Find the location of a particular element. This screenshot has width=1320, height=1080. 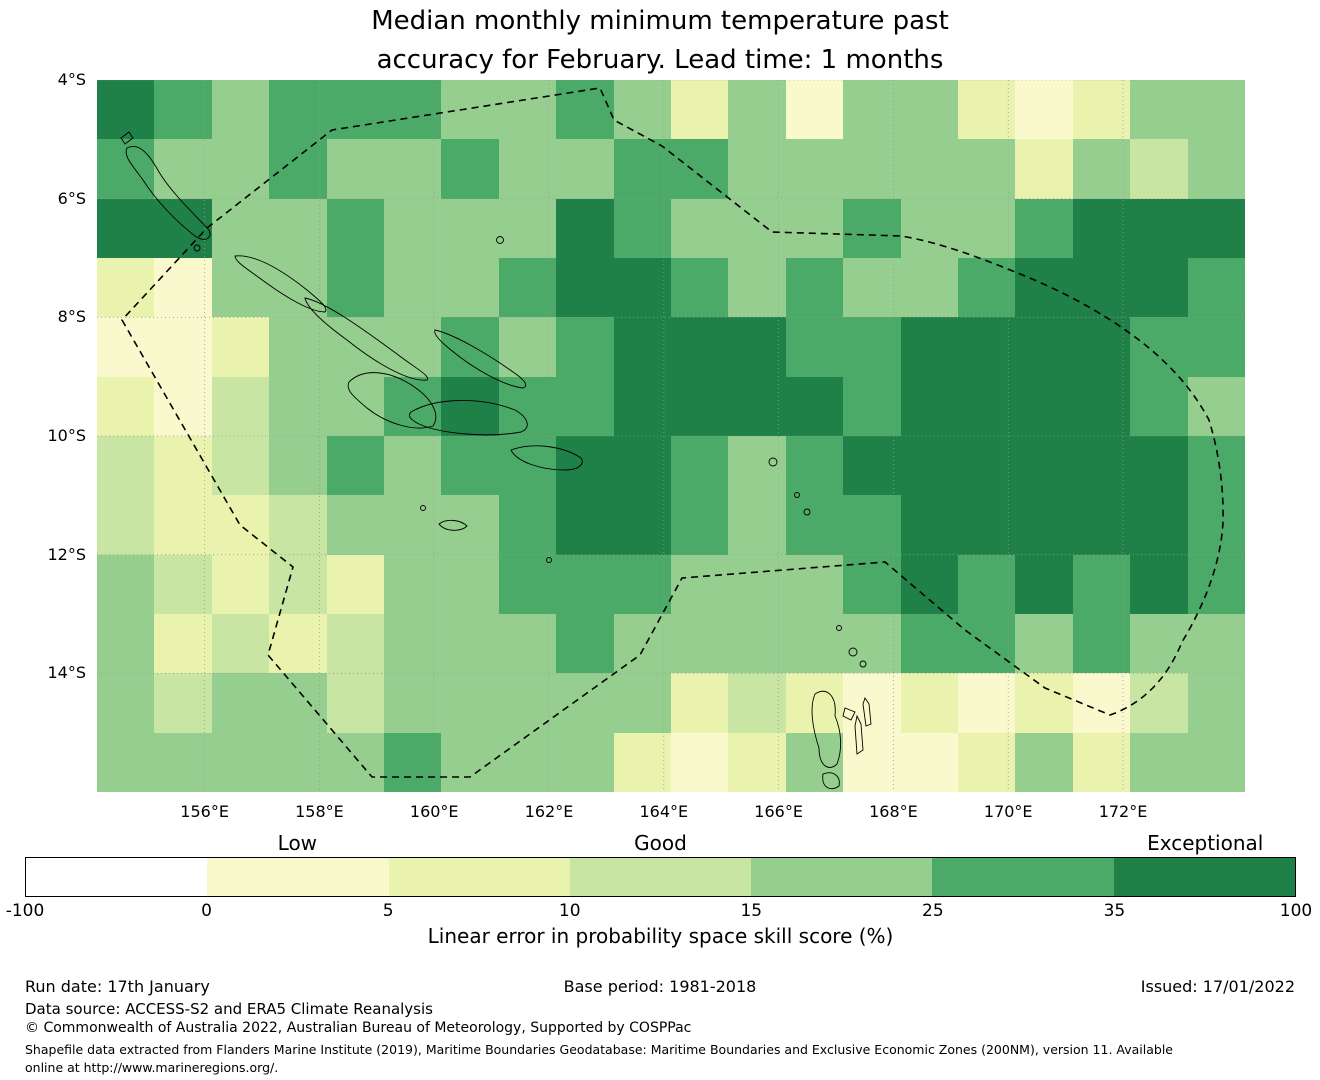

colorbar-quality-label: Good is located at coordinates (660, 843).